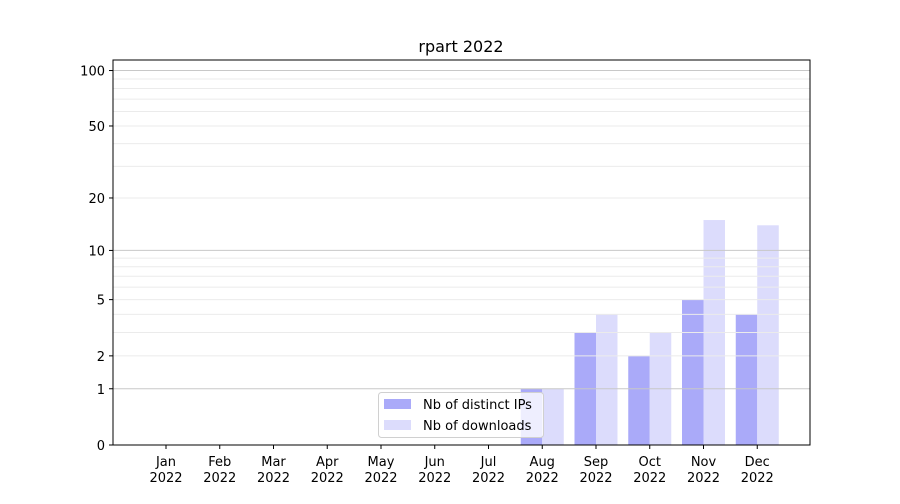 The width and height of the screenshot is (900, 504). What do you see at coordinates (477, 426) in the screenshot?
I see `legend-label: Nb of downloads` at bounding box center [477, 426].